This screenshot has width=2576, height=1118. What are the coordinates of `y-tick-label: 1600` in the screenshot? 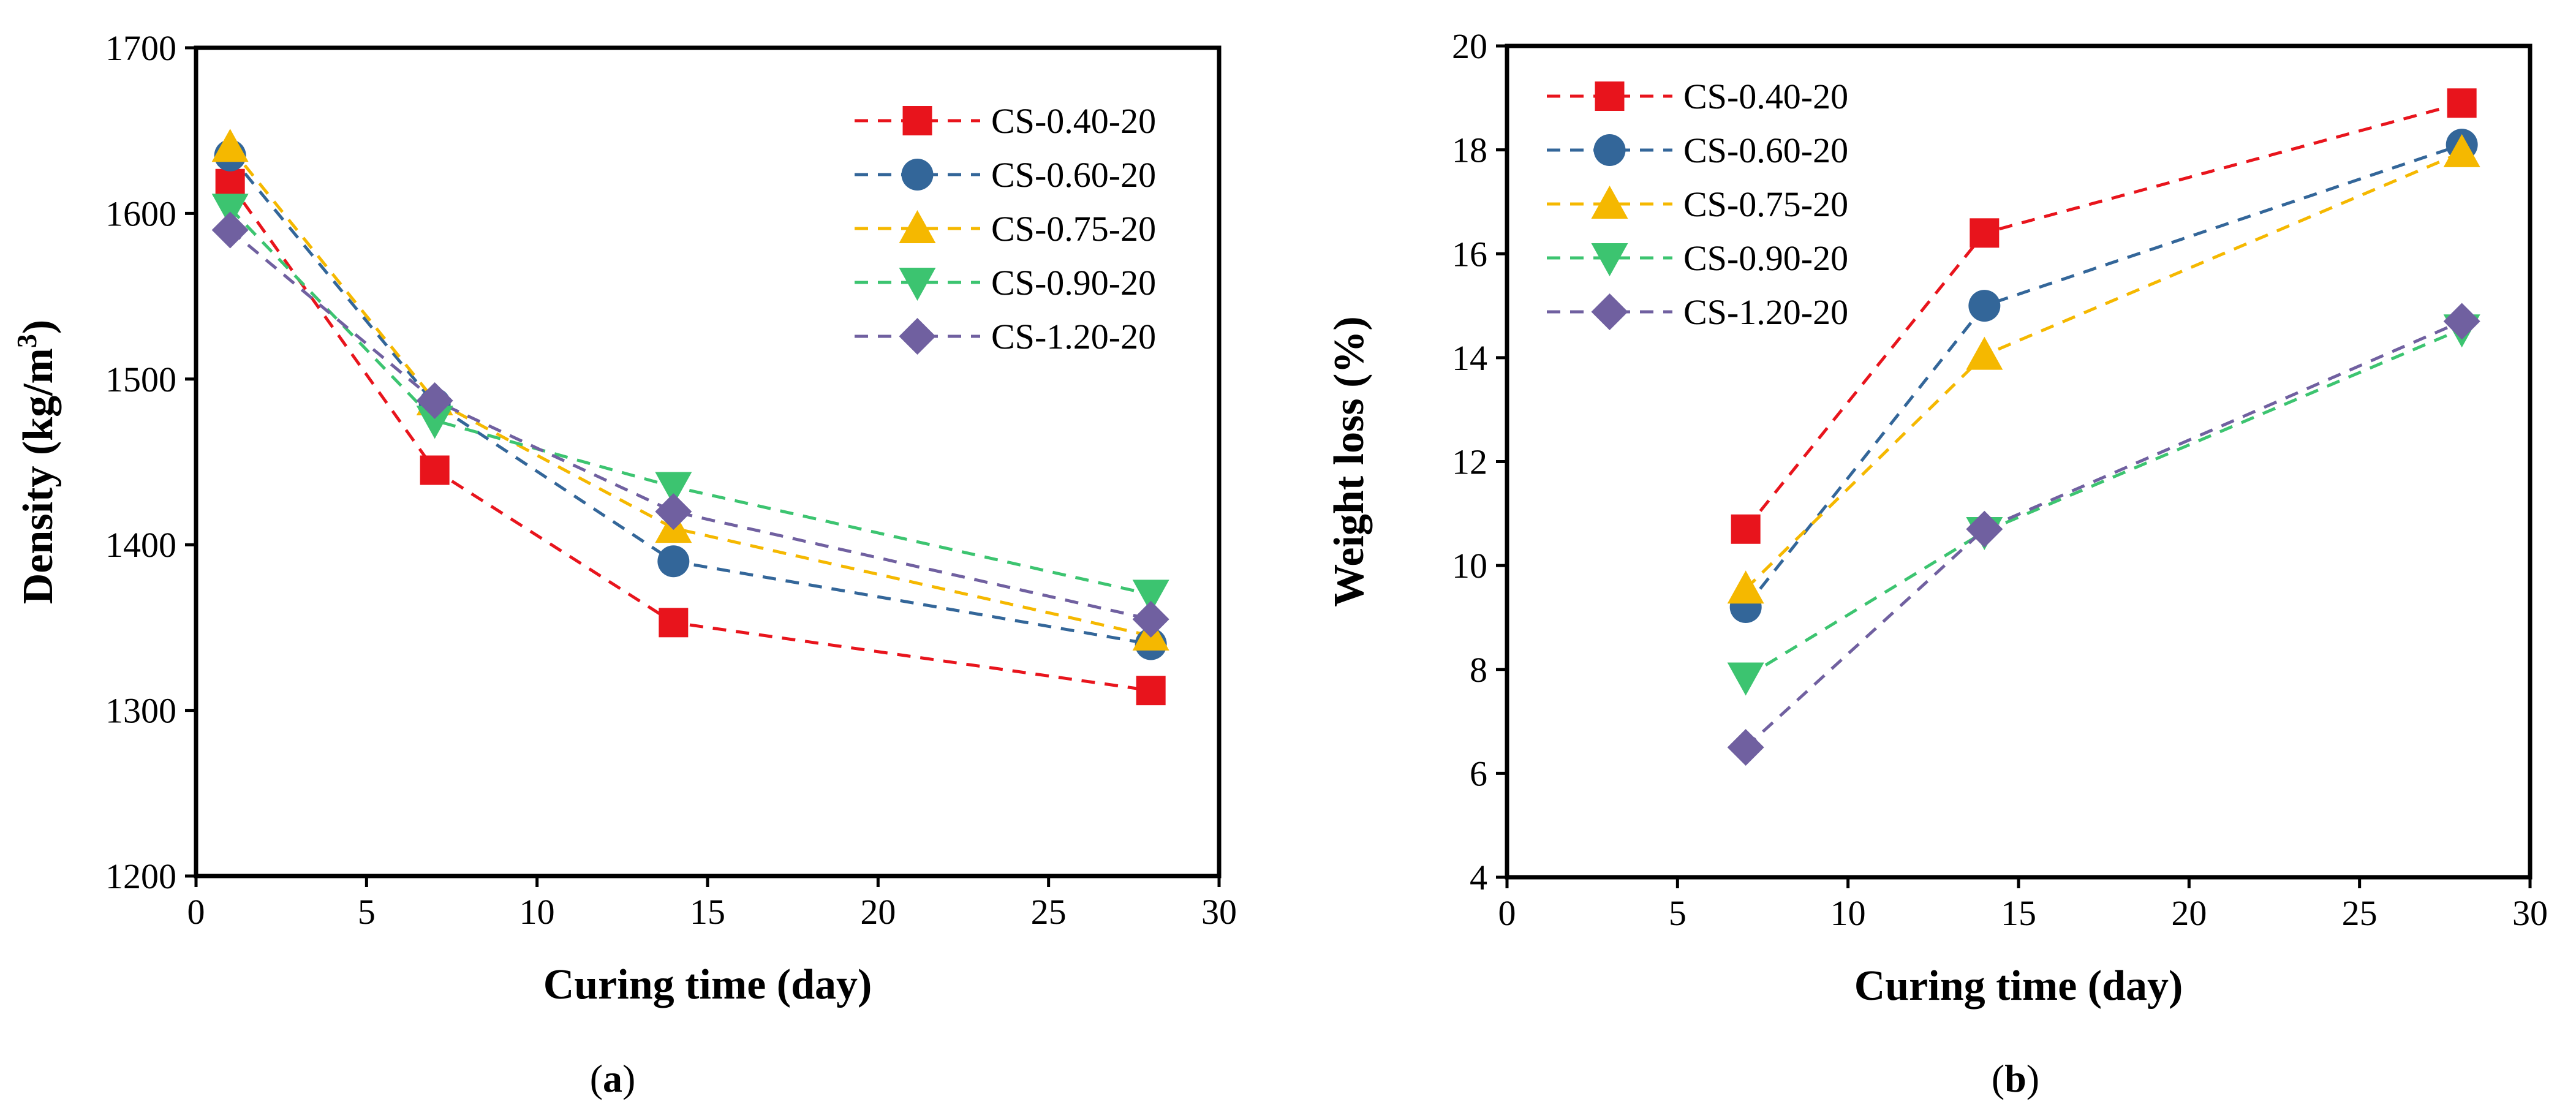 It's located at (140, 213).